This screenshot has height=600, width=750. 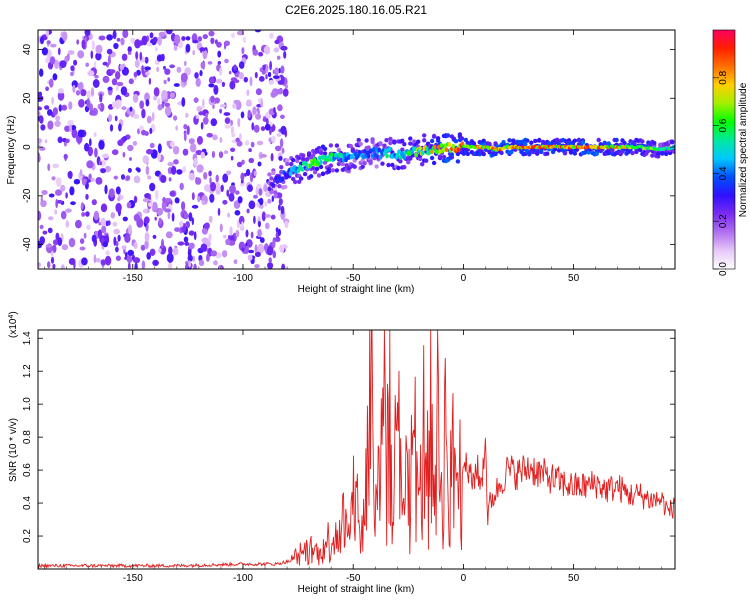 What do you see at coordinates (723, 125) in the screenshot?
I see `colorbar-tick-label: 0.6` at bounding box center [723, 125].